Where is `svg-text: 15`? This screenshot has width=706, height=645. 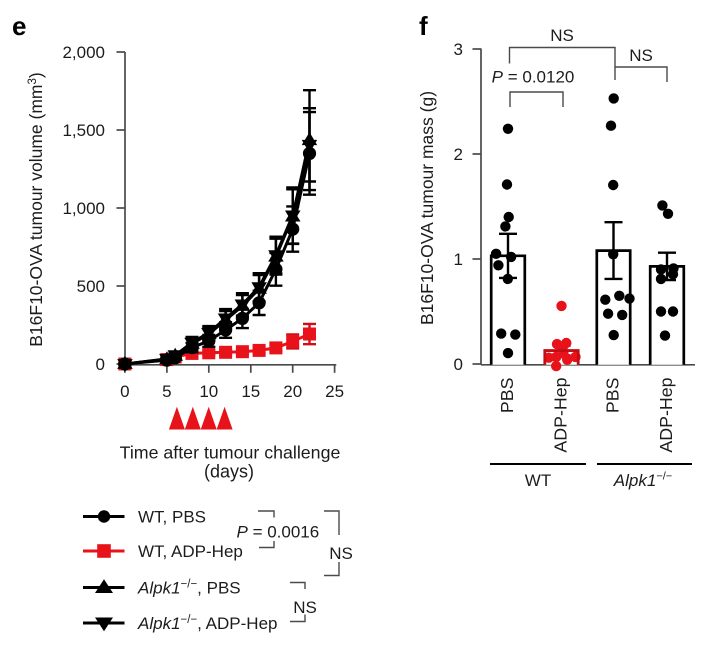
svg-text: 15 is located at coordinates (250, 391).